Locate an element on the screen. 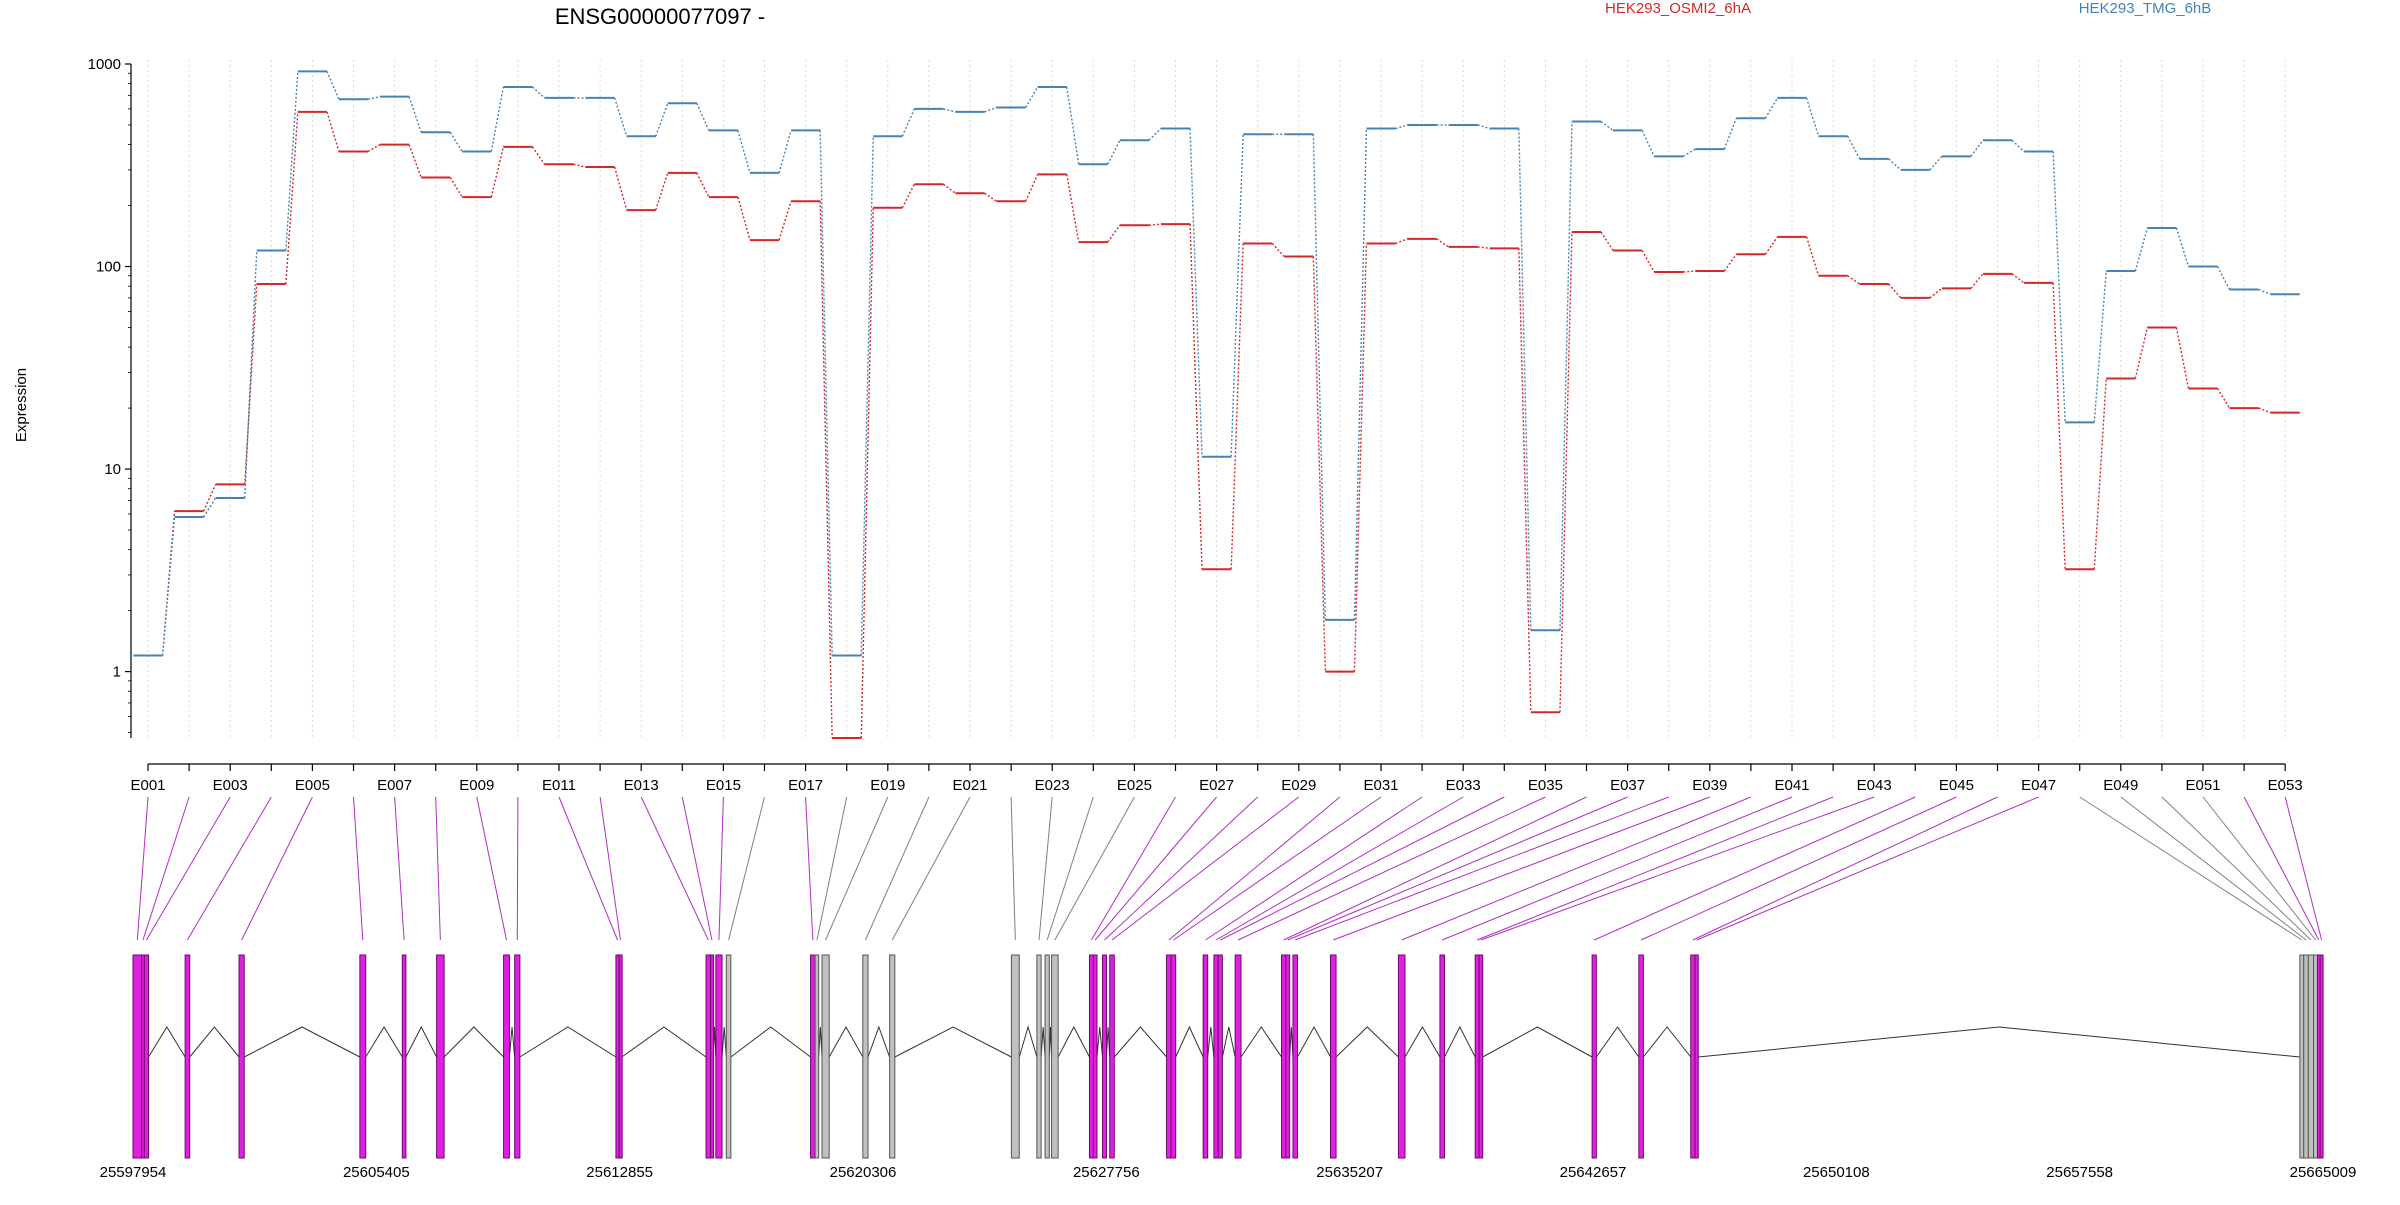 Image resolution: width=2400 pixels, height=1205 pixels. intron-E040 is located at coordinates (1422, 1042).